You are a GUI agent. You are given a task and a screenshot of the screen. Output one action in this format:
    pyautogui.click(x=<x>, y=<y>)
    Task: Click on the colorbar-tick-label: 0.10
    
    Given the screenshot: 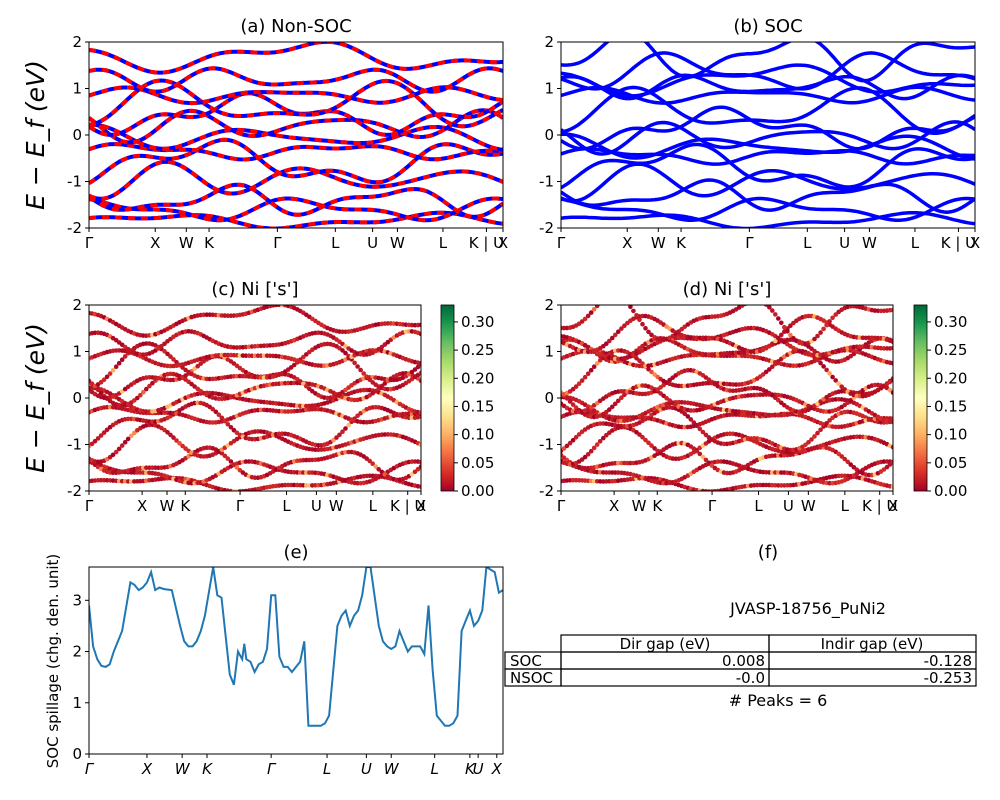 What is the action you would take?
    pyautogui.click(x=477, y=435)
    